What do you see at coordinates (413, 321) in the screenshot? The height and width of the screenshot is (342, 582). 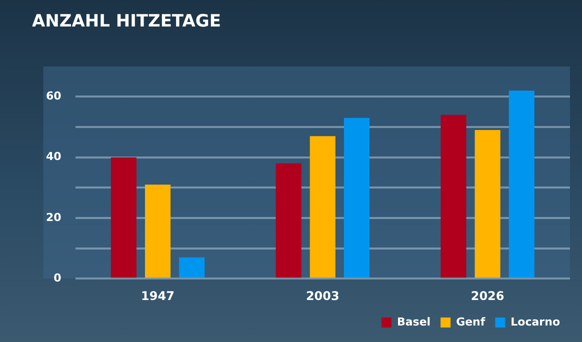 I see `legend-label: Basel` at bounding box center [413, 321].